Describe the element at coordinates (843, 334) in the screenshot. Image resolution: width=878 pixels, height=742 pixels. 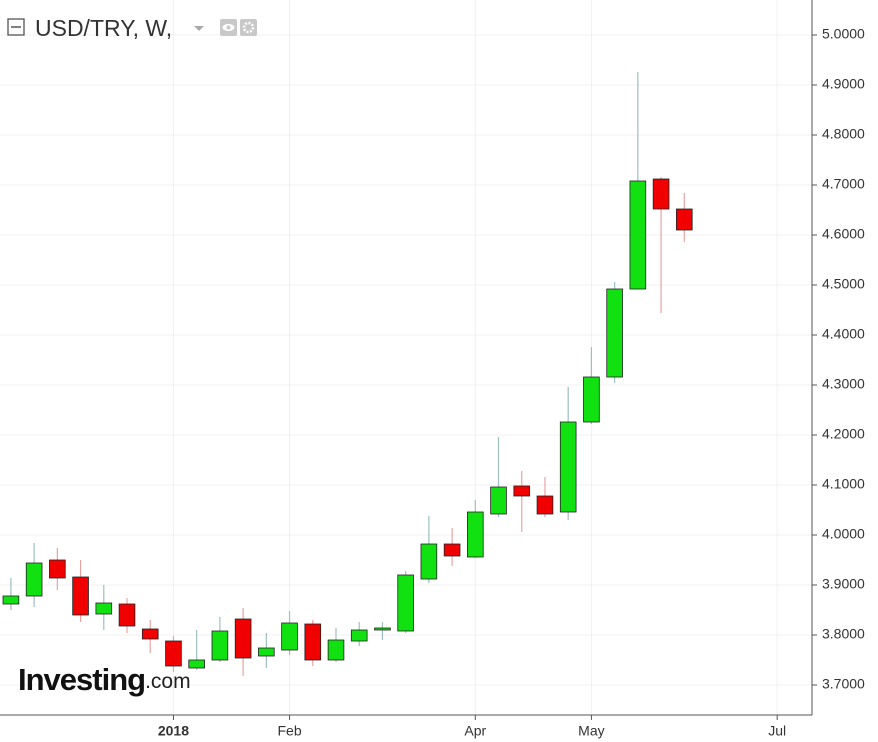
I see `y-tick-label: 4.4000` at that location.